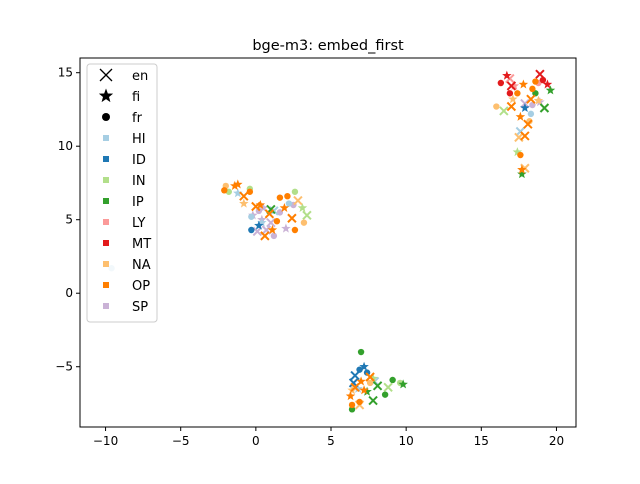 The image size is (640, 484). Describe the element at coordinates (64, 367) in the screenshot. I see `y-tick-label: −5` at that location.